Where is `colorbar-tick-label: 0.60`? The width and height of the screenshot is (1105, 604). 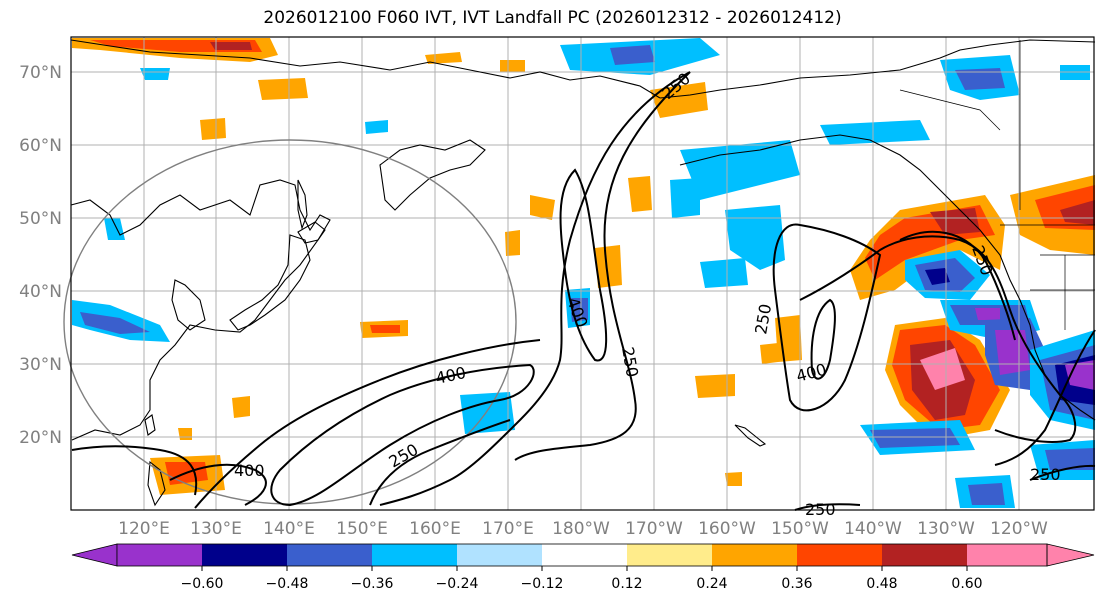
colorbar-tick-label: 0.60 is located at coordinates (966, 584).